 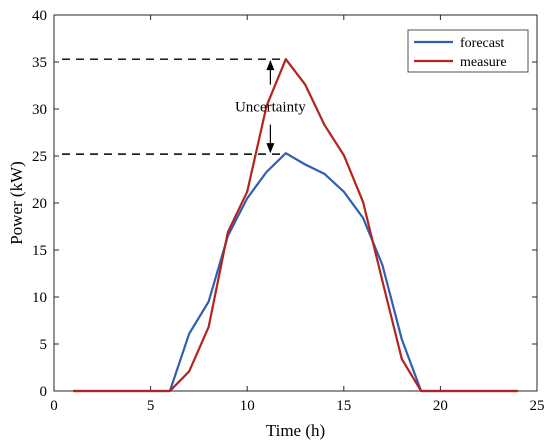 I want to click on x-tick-label: 0, so click(x=54, y=406).